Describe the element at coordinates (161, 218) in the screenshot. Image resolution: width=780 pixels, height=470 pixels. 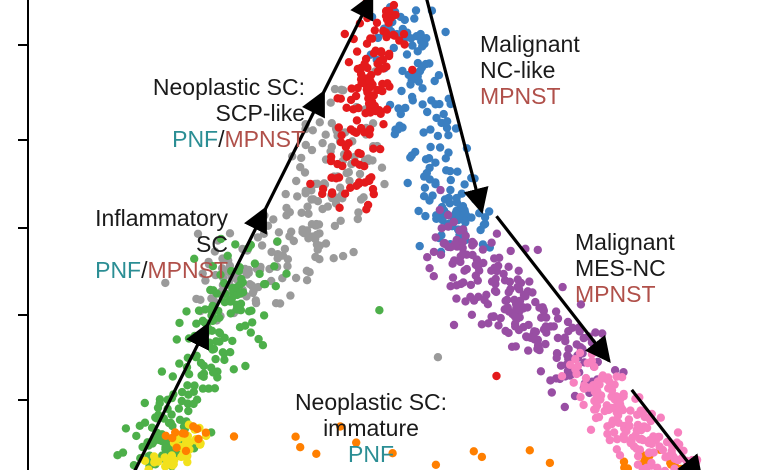
I see `label-line: Inflammatory` at that location.